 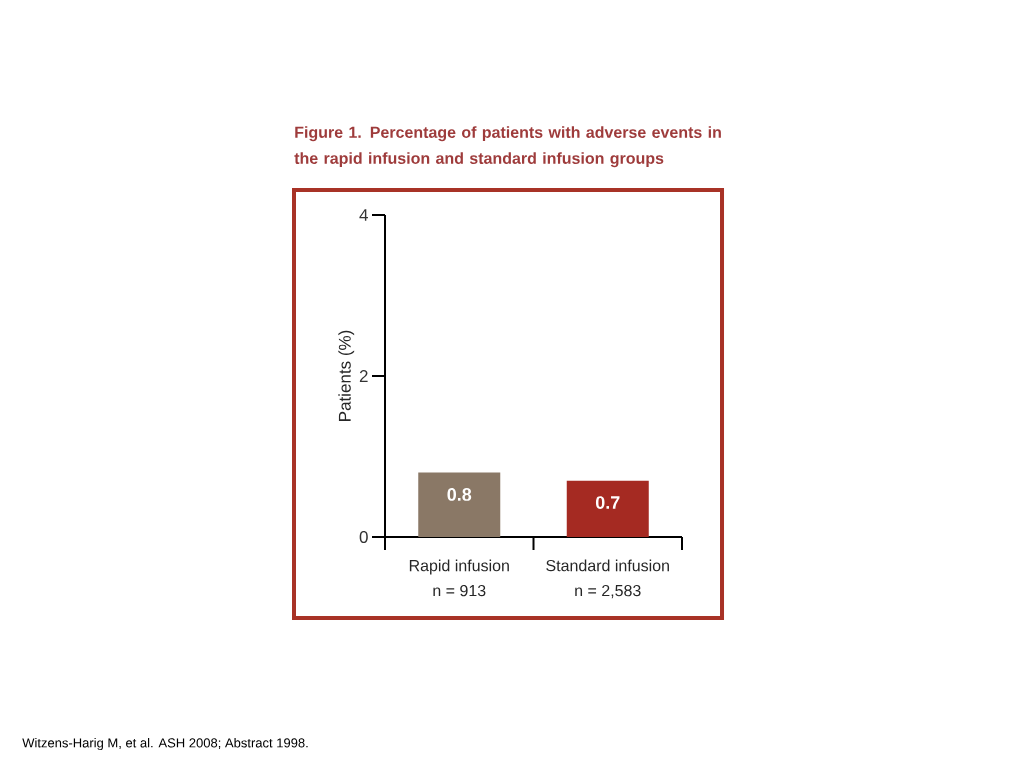 What do you see at coordinates (459, 494) in the screenshot?
I see `data-label: 0.8` at bounding box center [459, 494].